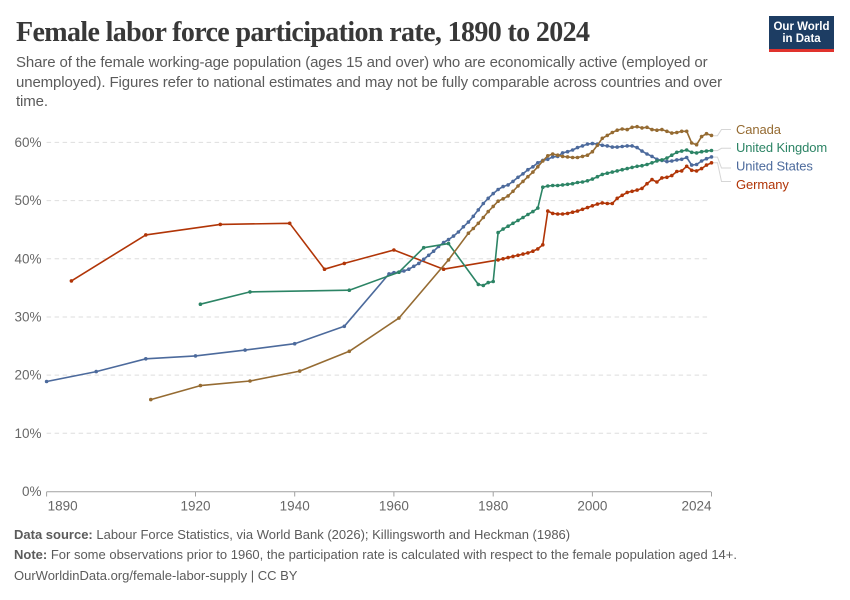 This screenshot has height=600, width=850. What do you see at coordinates (27, 200) in the screenshot?
I see `svg-text: 50%` at bounding box center [27, 200].